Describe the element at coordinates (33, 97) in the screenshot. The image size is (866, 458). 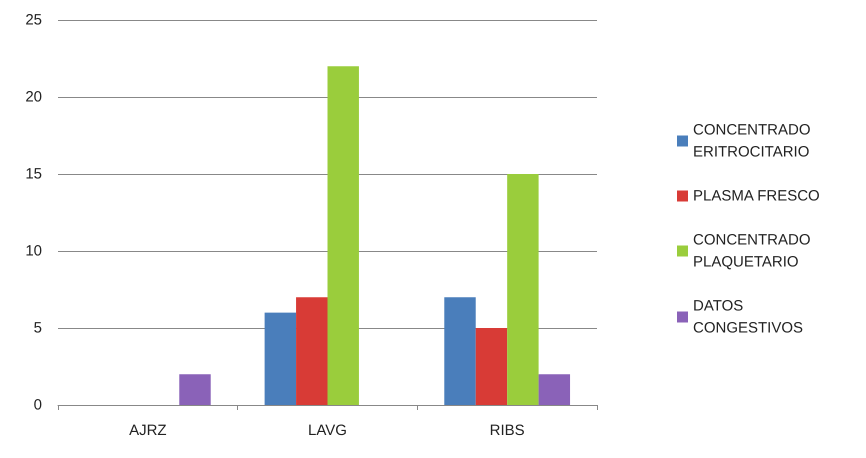
I see `y-tick-label: 20` at that location.